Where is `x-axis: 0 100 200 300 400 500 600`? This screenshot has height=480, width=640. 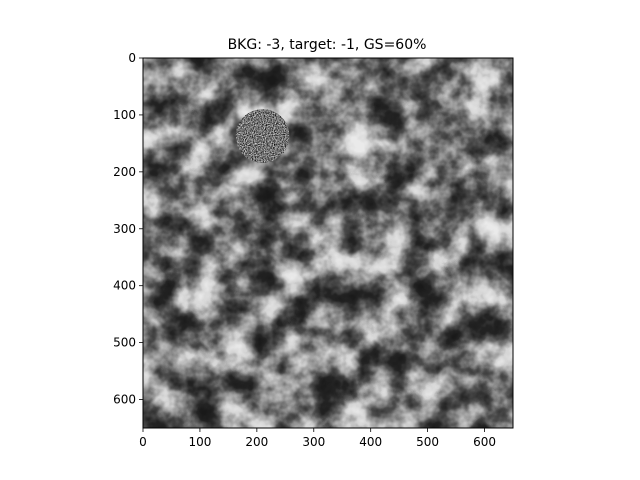 x-axis: 0 100 200 300 400 500 600 is located at coordinates (317, 438).